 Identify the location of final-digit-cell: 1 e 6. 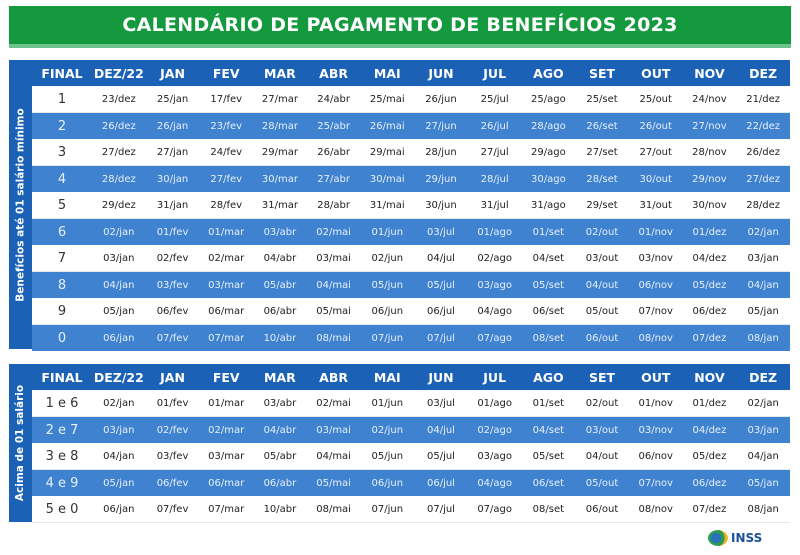
(62, 403).